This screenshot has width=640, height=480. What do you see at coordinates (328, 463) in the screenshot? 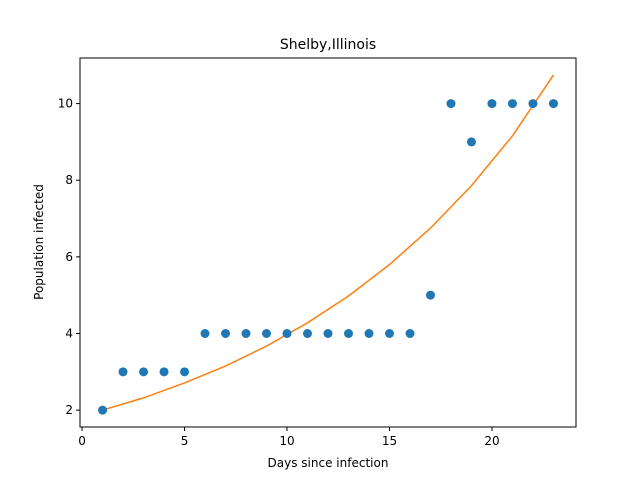
I see `x-axis-label: Days since infection` at bounding box center [328, 463].